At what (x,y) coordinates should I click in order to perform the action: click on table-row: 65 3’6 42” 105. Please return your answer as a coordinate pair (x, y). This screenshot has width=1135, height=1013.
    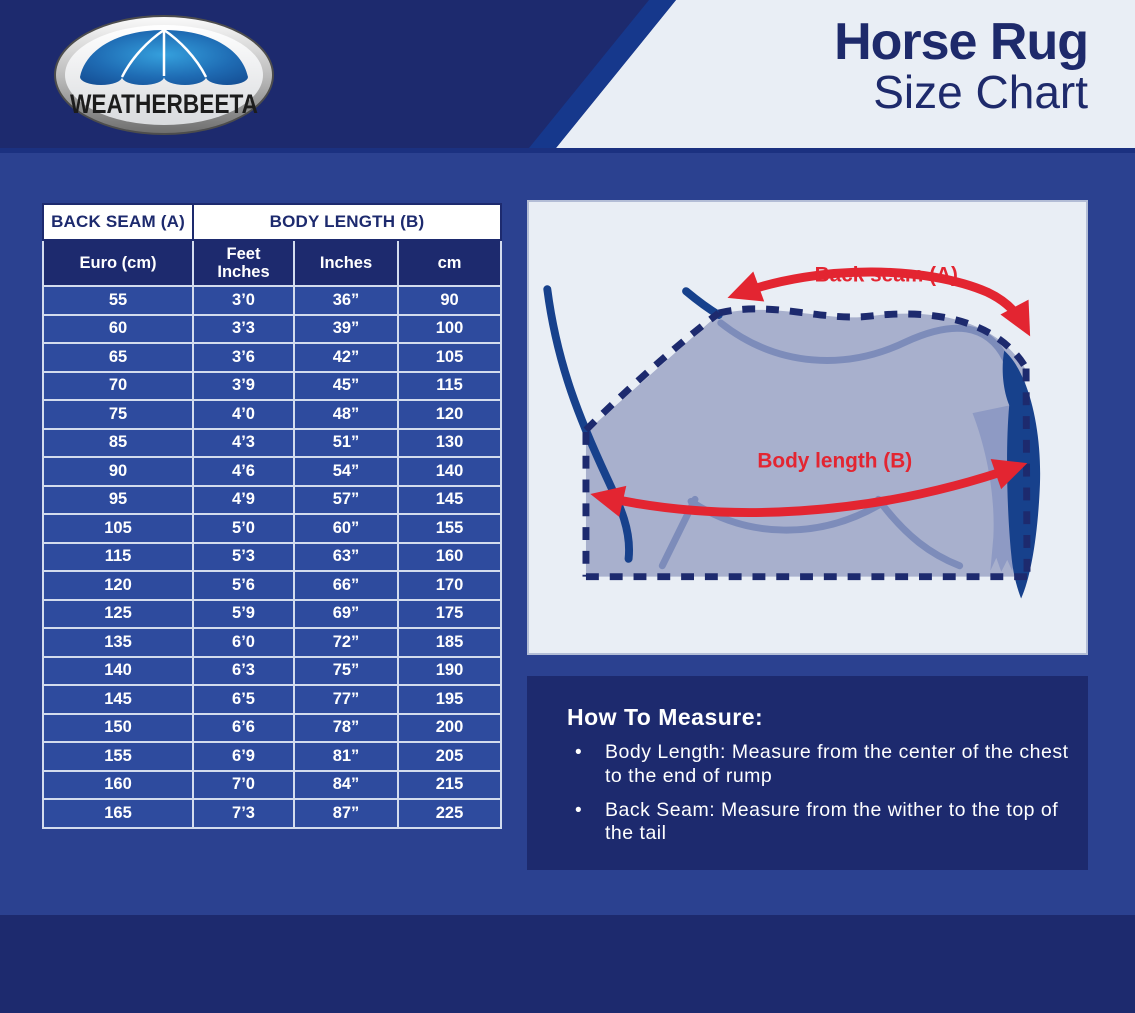
    Looking at the image, I should click on (272, 357).